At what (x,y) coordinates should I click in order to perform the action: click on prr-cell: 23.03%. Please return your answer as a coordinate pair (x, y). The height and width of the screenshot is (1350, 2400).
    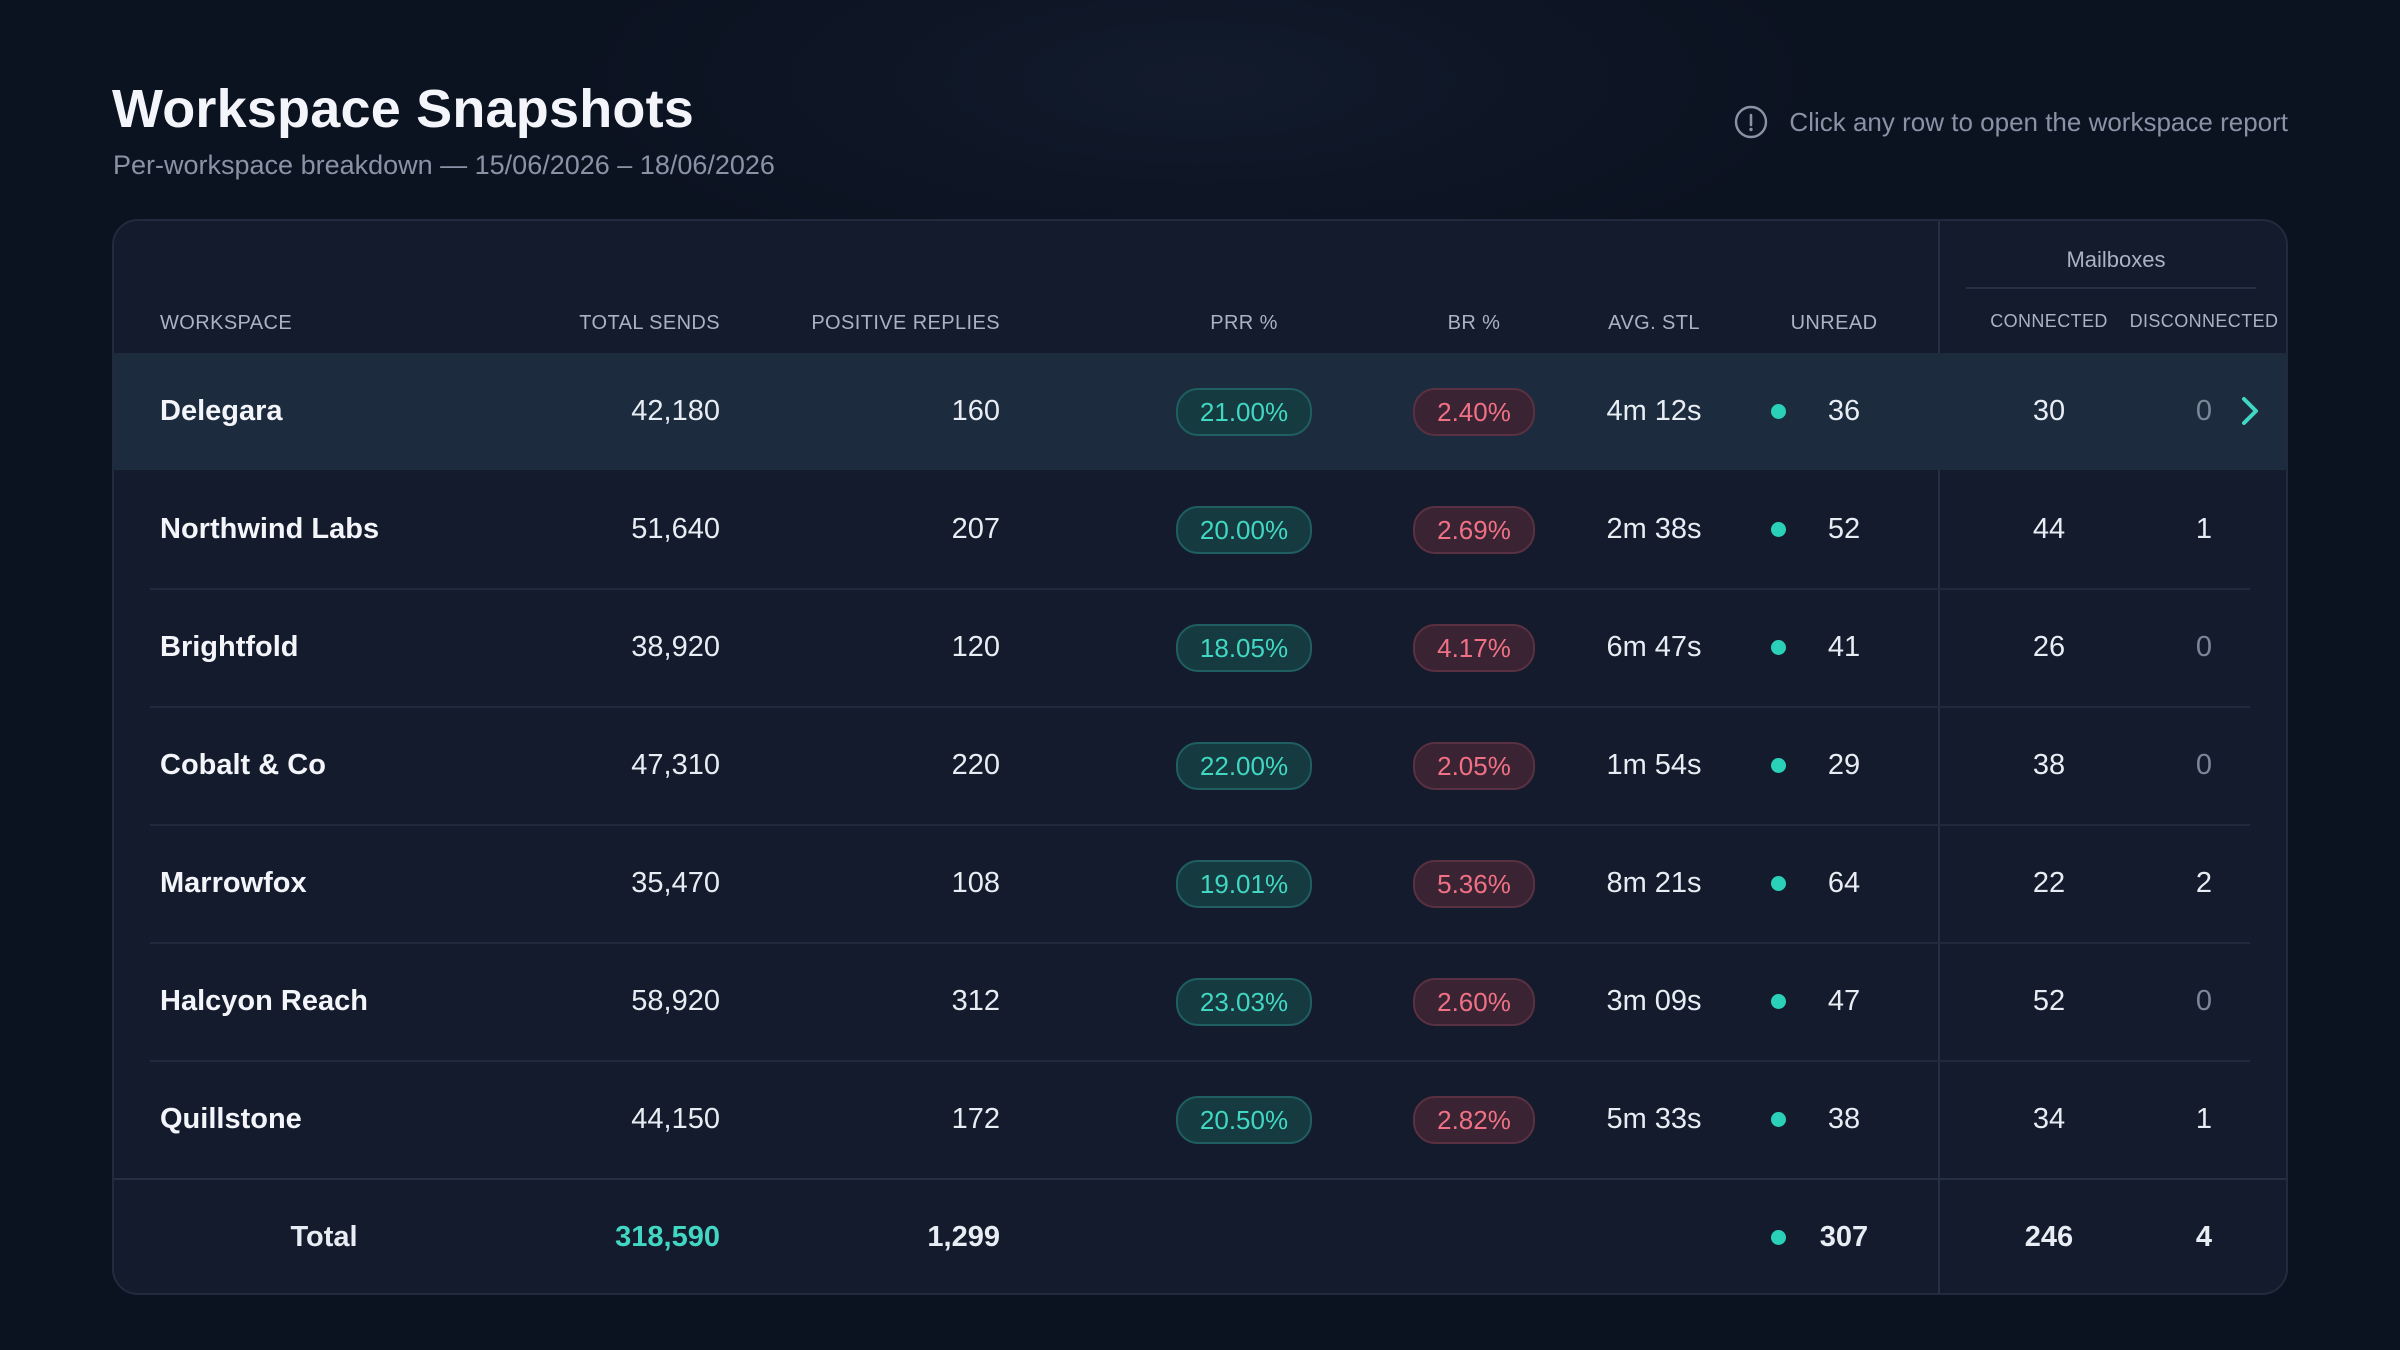
    Looking at the image, I should click on (1244, 1001).